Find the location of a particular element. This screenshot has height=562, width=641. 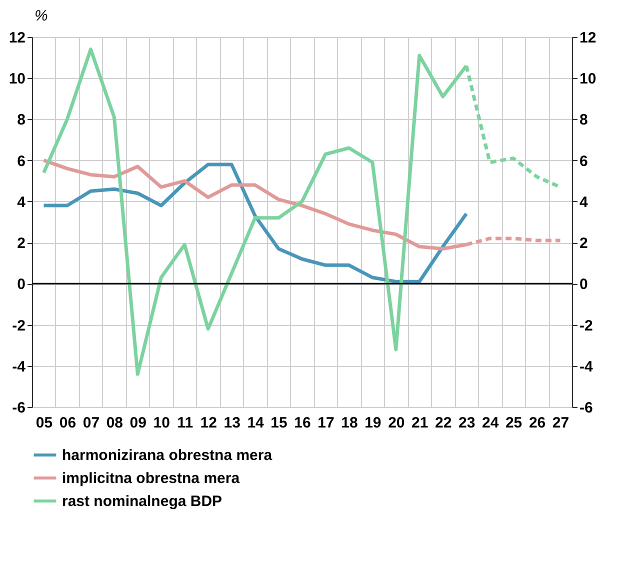

y-tick-label: -6 is located at coordinates (19, 408).